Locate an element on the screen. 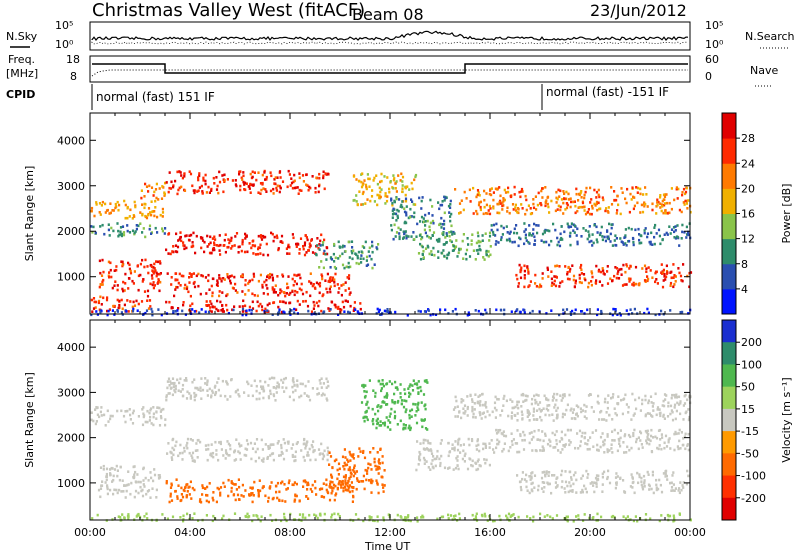  colorbar-segment is located at coordinates (729, 353).